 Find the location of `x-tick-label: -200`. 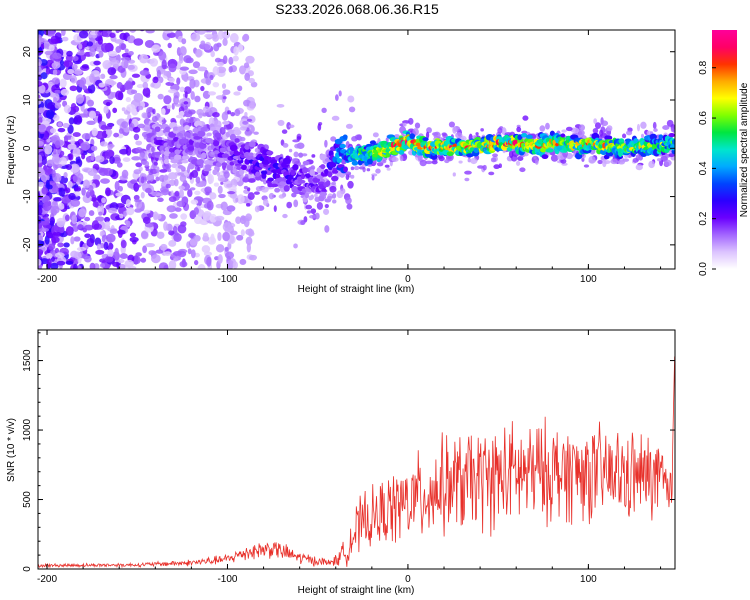

x-tick-label: -200 is located at coordinates (47, 279).